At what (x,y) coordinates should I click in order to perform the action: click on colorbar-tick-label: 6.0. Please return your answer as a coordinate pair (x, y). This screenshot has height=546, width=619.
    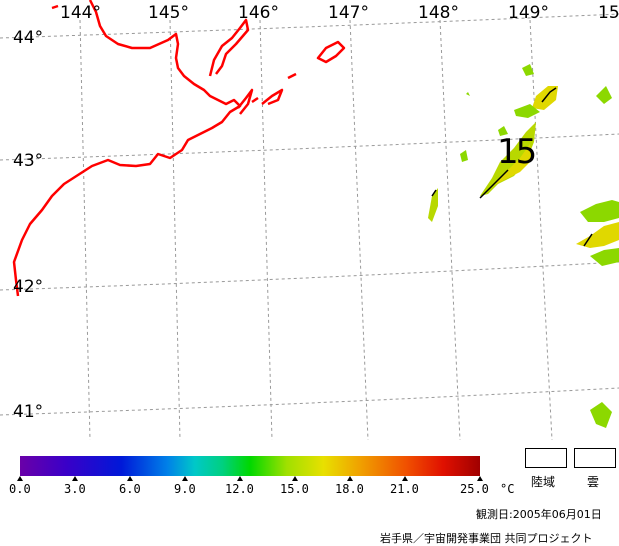
    Looking at the image, I should click on (130, 489).